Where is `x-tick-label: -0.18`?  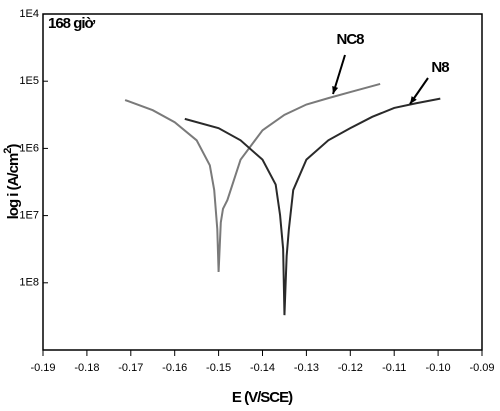
x-tick-label: -0.18 is located at coordinates (86, 368).